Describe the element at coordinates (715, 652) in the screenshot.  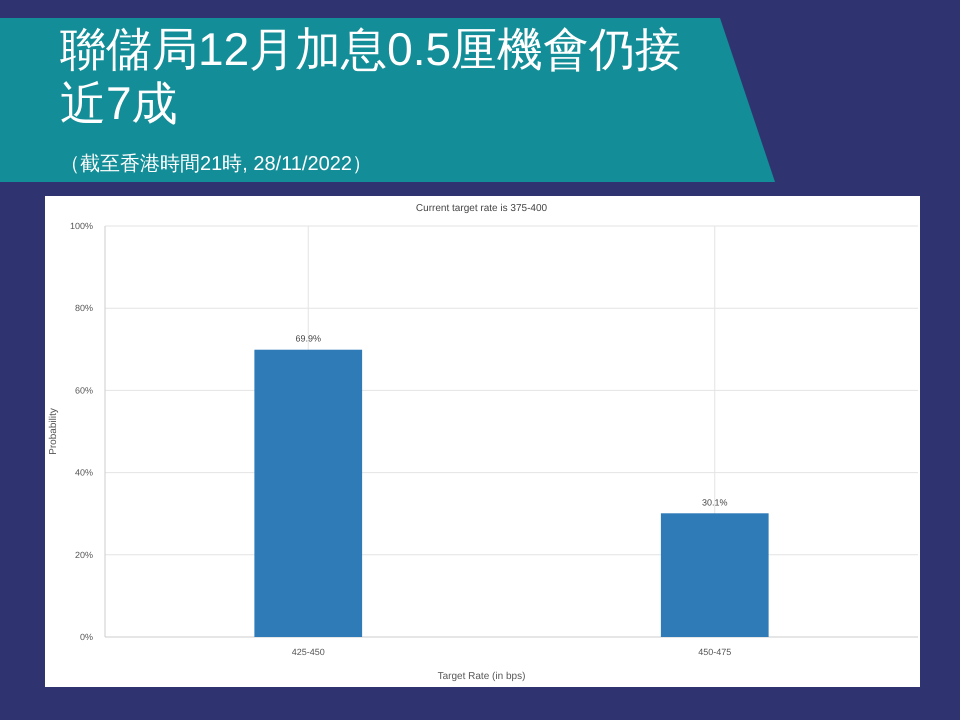
I see `x-tick-label: 450-475` at that location.